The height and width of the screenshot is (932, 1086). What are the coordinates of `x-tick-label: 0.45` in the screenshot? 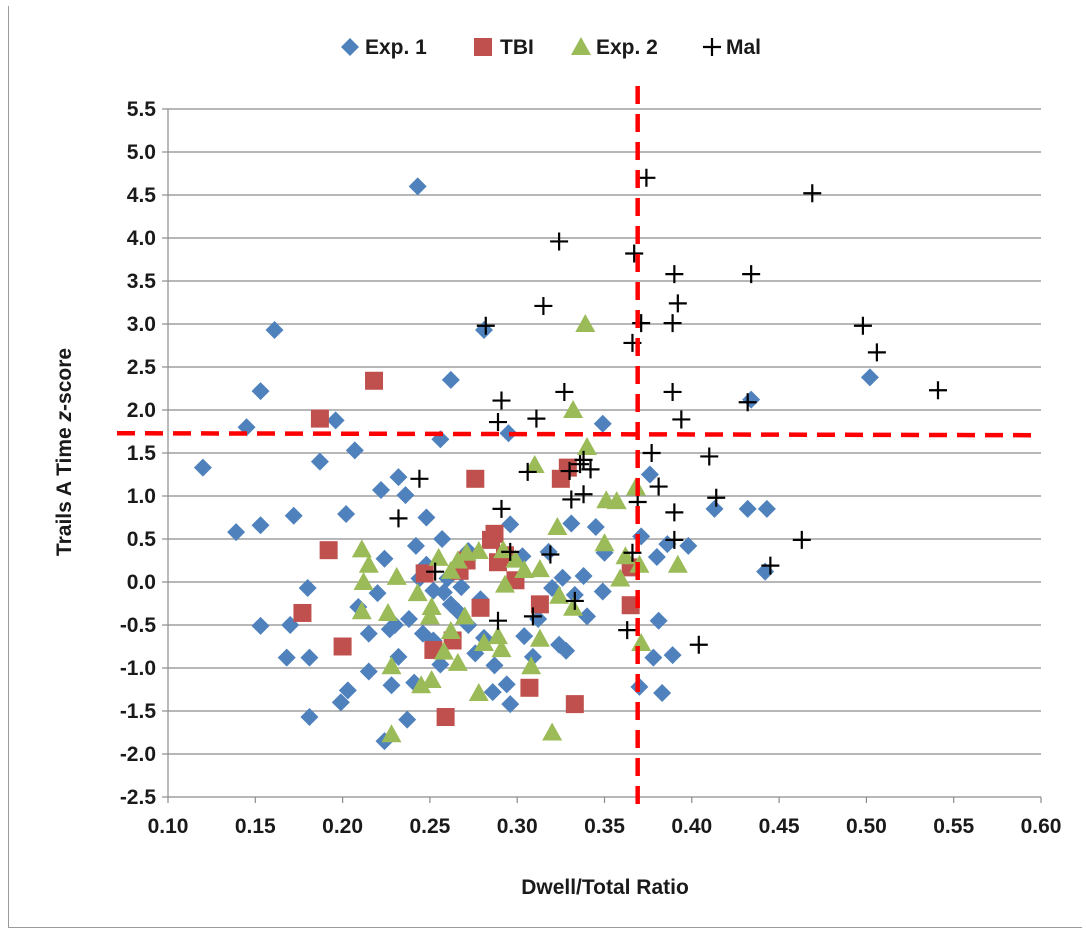 It's located at (779, 826).